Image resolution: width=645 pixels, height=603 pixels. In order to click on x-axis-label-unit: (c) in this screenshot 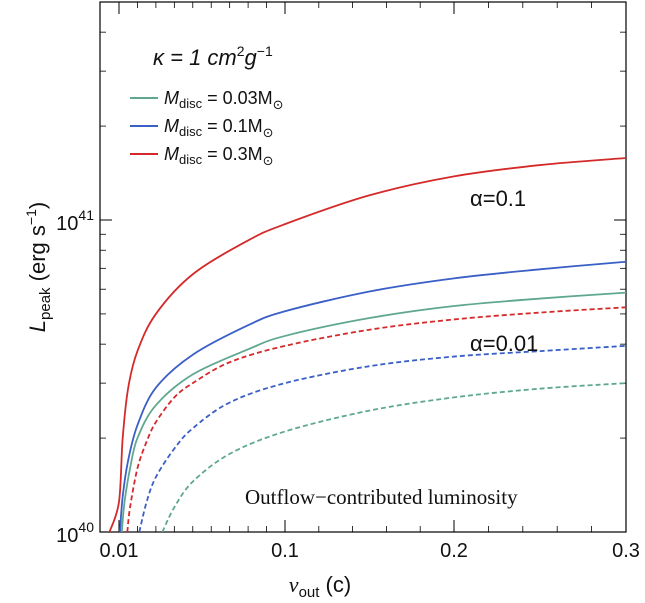, I will do `click(335, 584)`.